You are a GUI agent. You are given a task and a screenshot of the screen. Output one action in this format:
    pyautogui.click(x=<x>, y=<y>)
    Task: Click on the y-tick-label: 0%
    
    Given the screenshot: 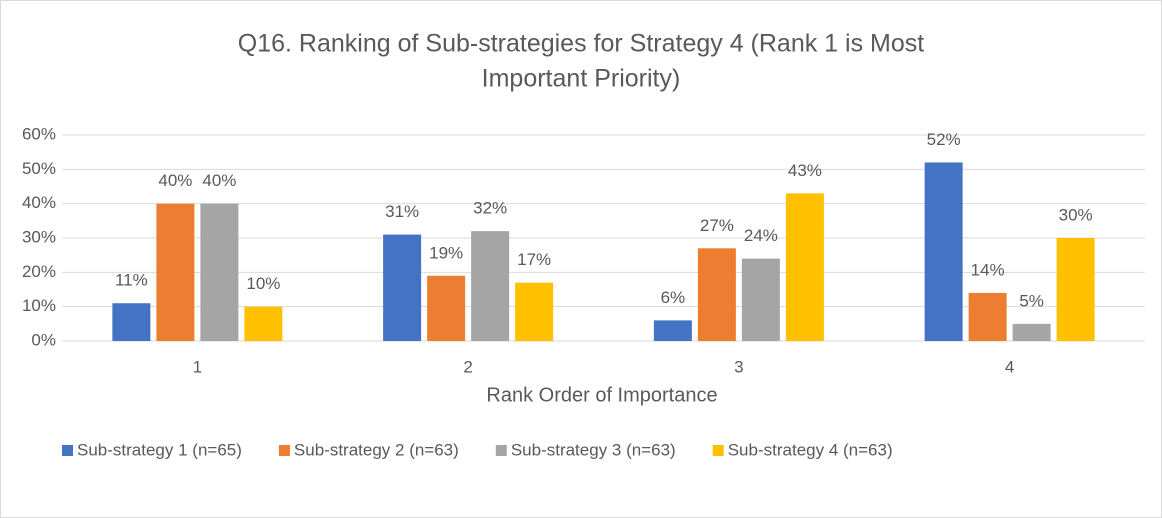 What is the action you would take?
    pyautogui.click(x=43, y=339)
    